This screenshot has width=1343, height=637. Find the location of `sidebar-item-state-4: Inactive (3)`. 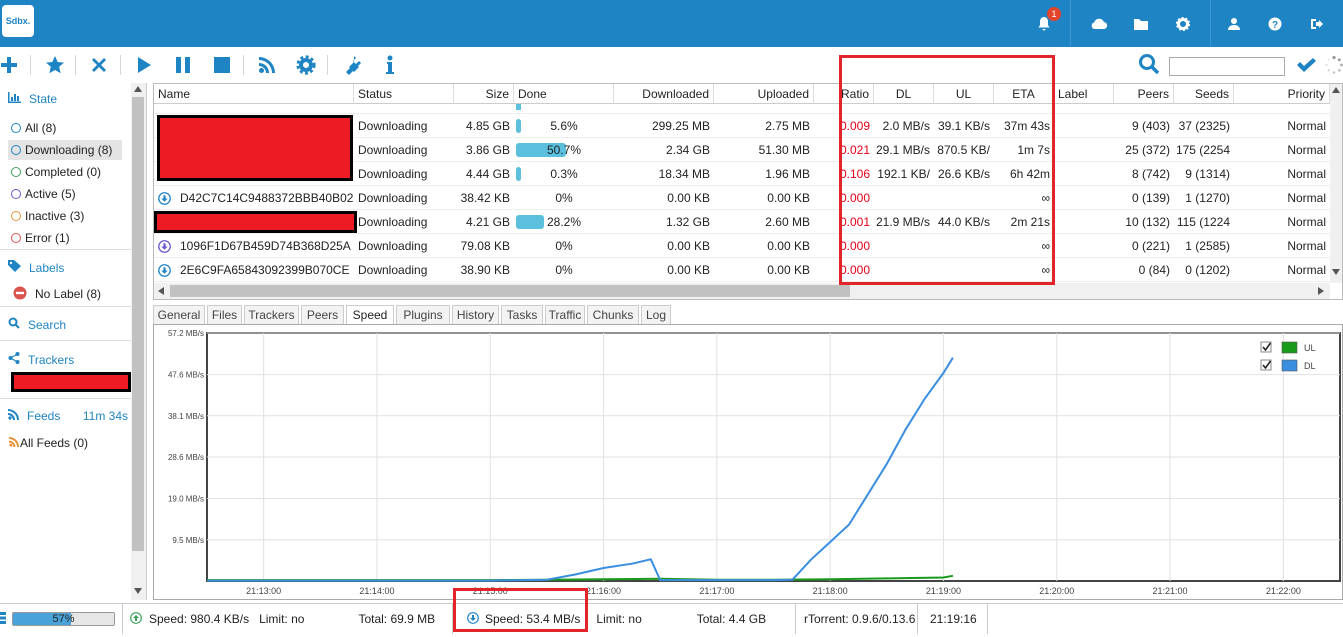

sidebar-item-state-4: Inactive (3) is located at coordinates (47, 216).